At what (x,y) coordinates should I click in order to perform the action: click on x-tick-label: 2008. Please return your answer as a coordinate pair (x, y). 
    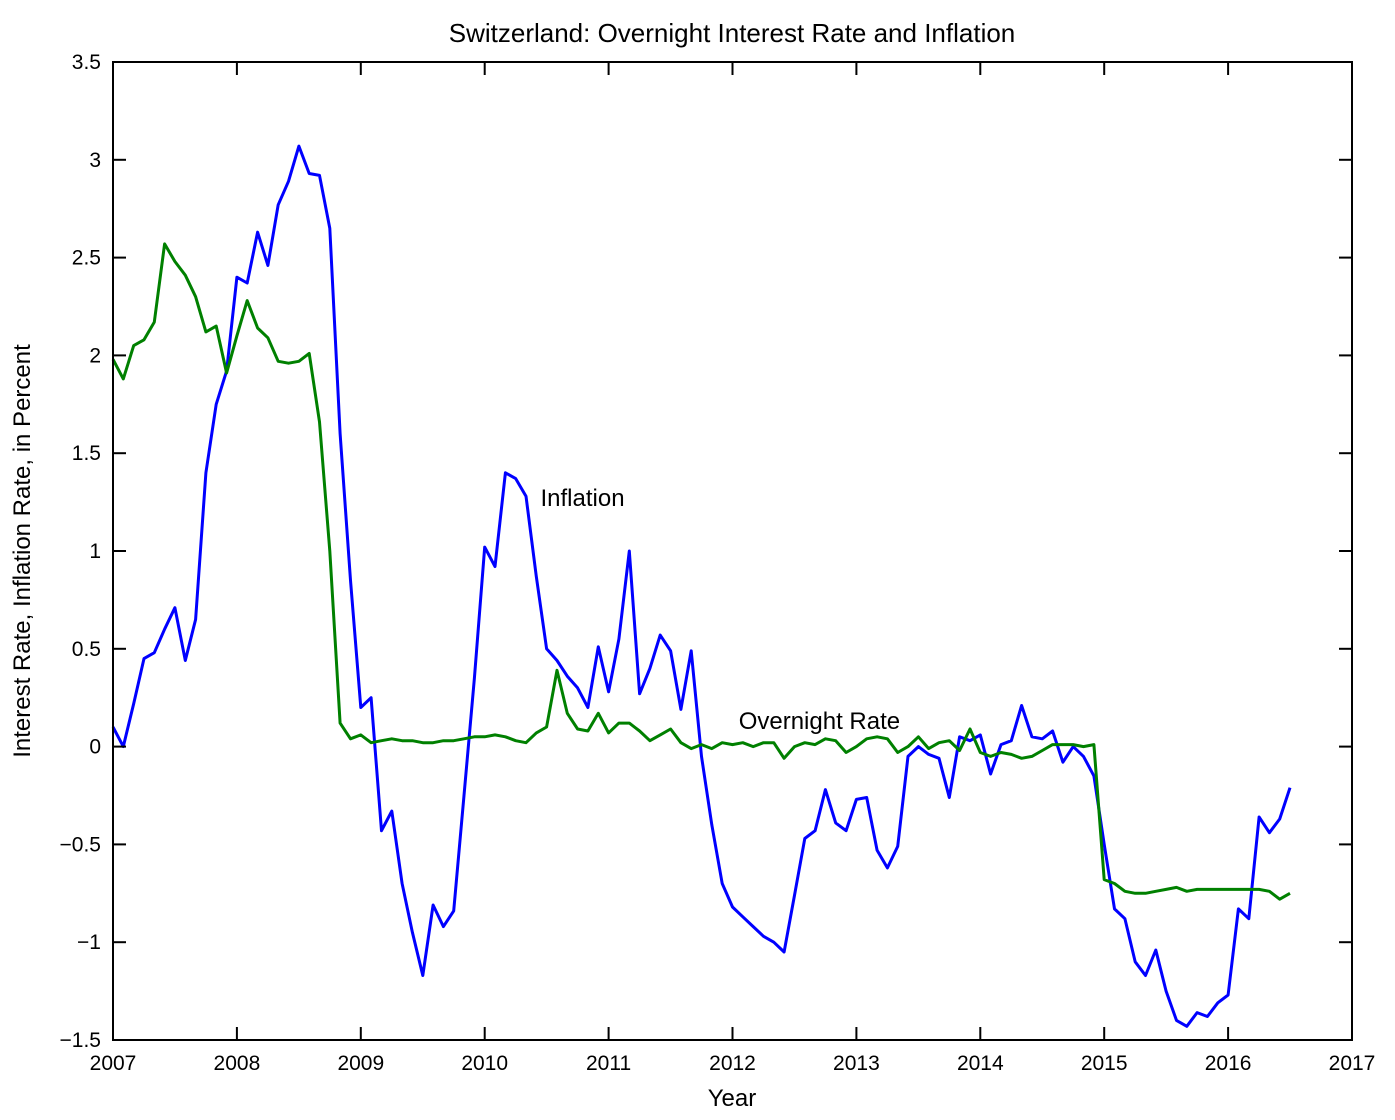
    Looking at the image, I should click on (237, 1063).